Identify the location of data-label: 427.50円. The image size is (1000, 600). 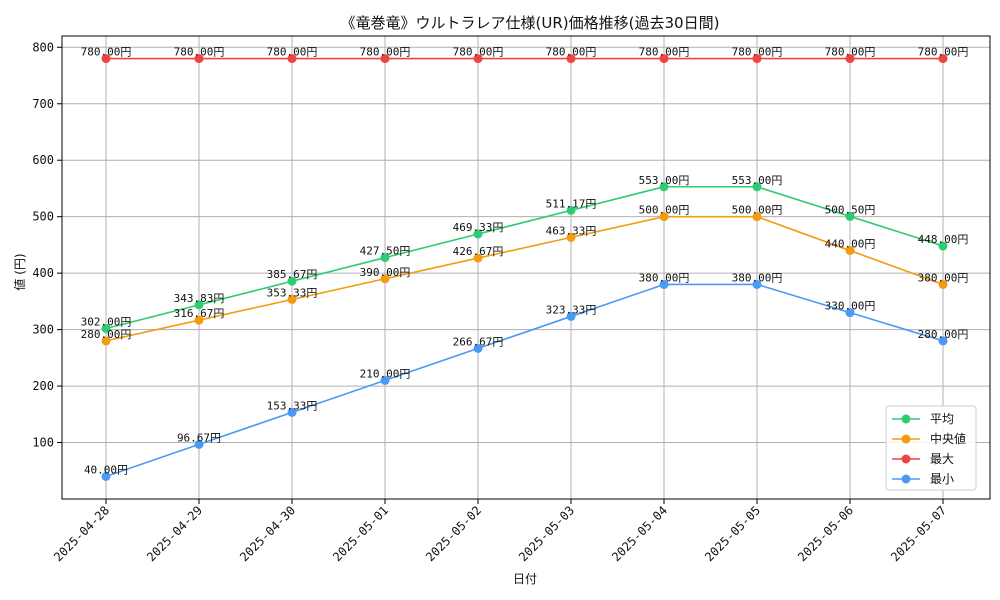
(385, 251).